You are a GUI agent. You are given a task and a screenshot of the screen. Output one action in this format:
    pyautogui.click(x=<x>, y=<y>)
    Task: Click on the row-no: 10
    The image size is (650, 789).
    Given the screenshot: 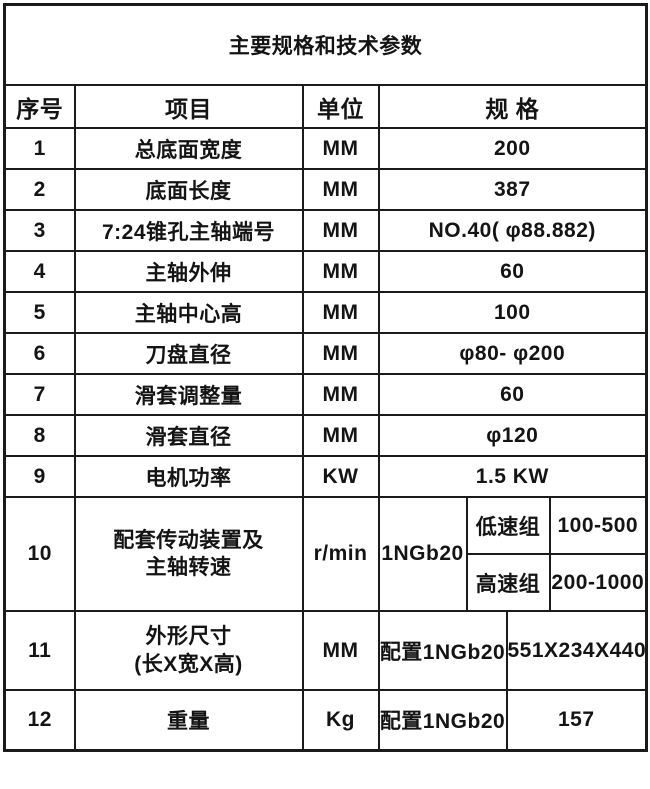 What is the action you would take?
    pyautogui.click(x=39, y=554)
    